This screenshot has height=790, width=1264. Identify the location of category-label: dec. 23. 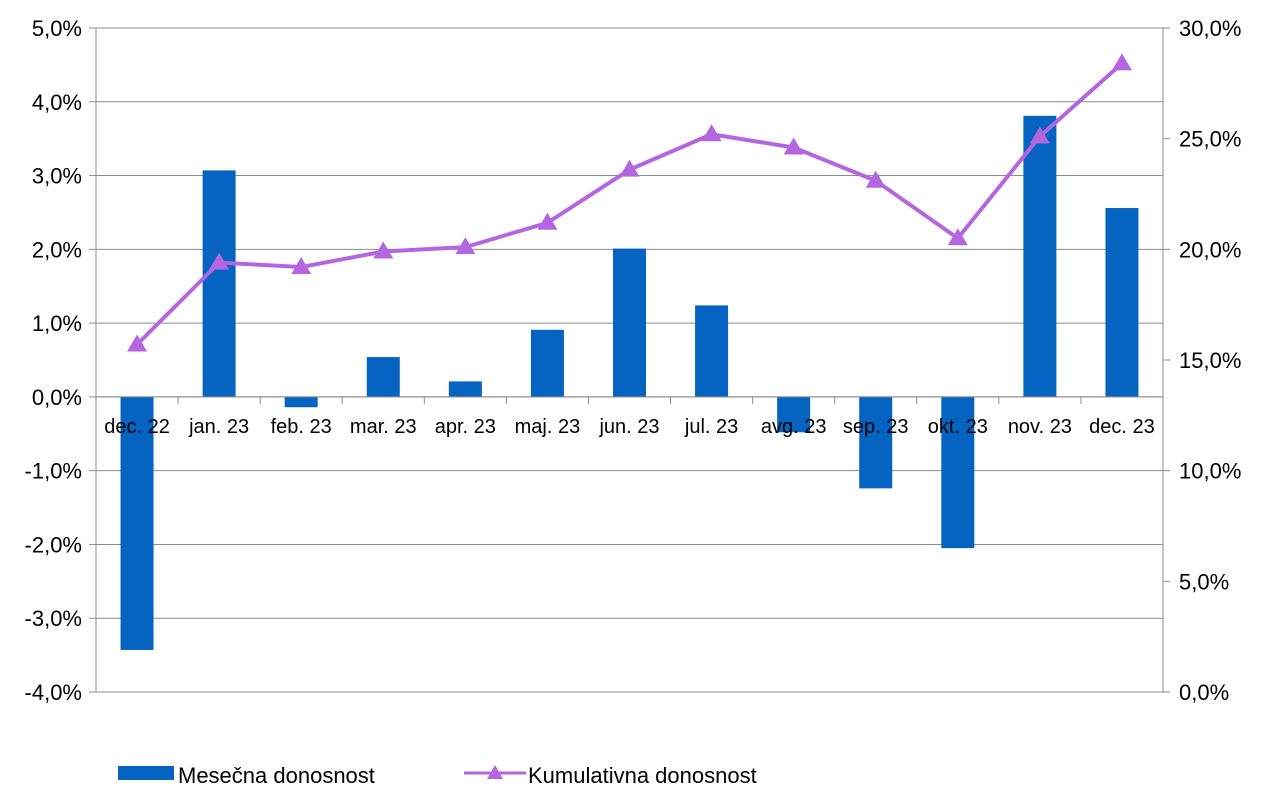
(1122, 427).